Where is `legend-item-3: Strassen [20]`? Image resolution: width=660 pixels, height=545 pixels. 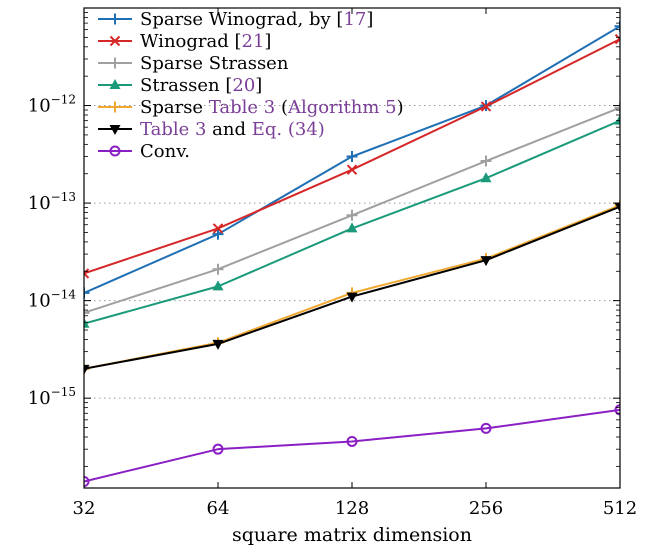 legend-item-3: Strassen [20] is located at coordinates (180, 85).